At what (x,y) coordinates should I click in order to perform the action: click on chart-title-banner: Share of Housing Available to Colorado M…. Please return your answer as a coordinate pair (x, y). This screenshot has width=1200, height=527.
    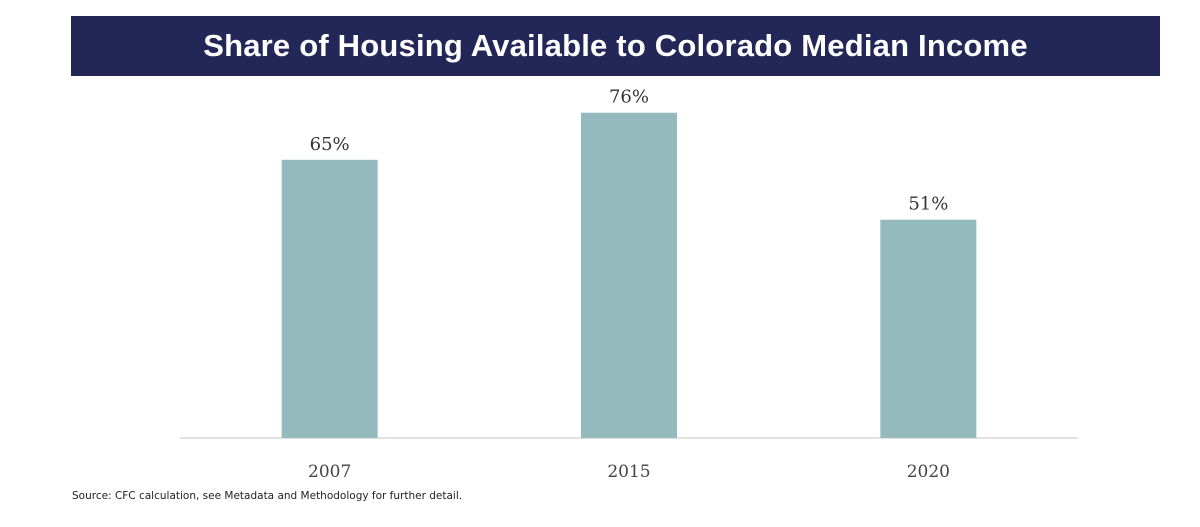
    Looking at the image, I should click on (615, 46).